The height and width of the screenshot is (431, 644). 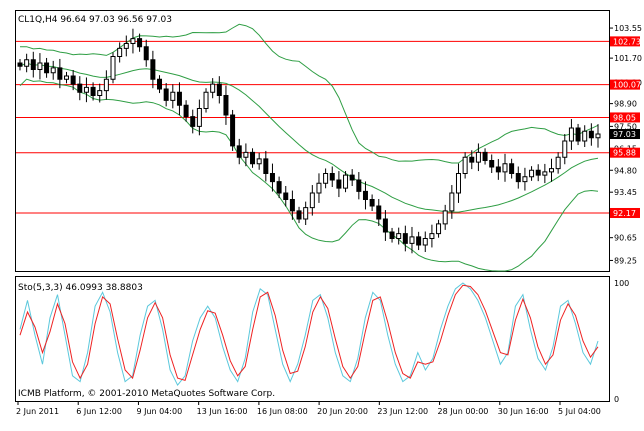 What do you see at coordinates (624, 213) in the screenshot?
I see `level-price-tag-label: 92.17` at bounding box center [624, 213].